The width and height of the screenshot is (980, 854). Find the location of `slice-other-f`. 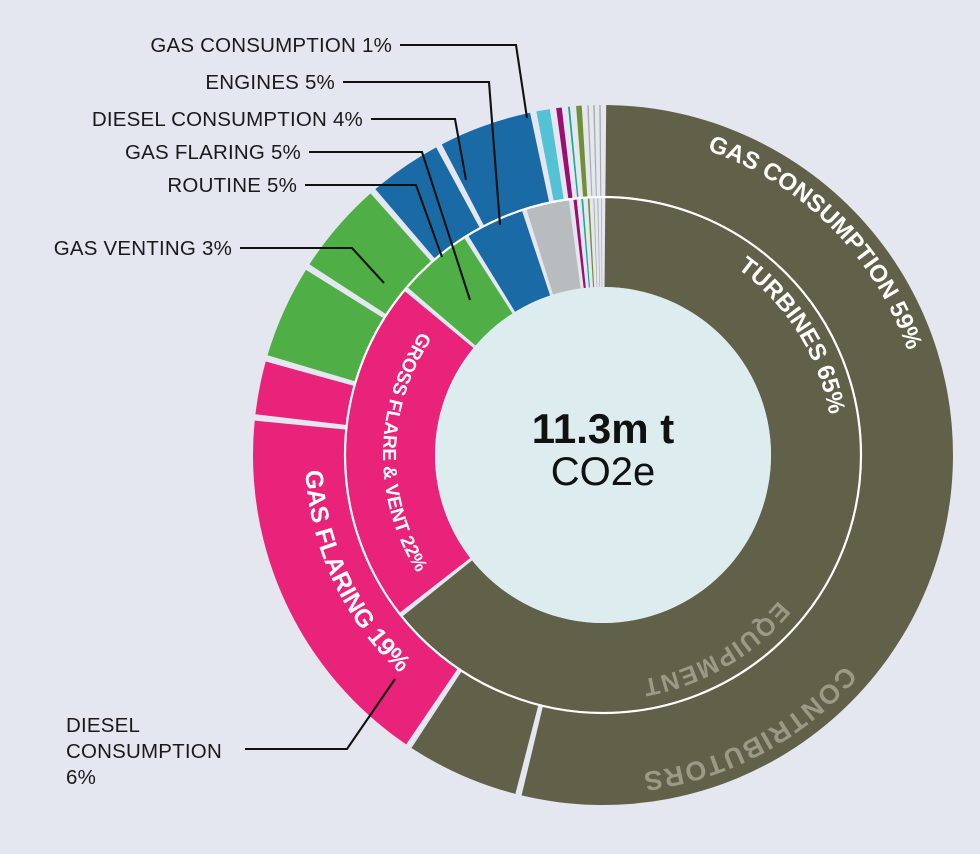

slice-other-f is located at coordinates (602, 242).